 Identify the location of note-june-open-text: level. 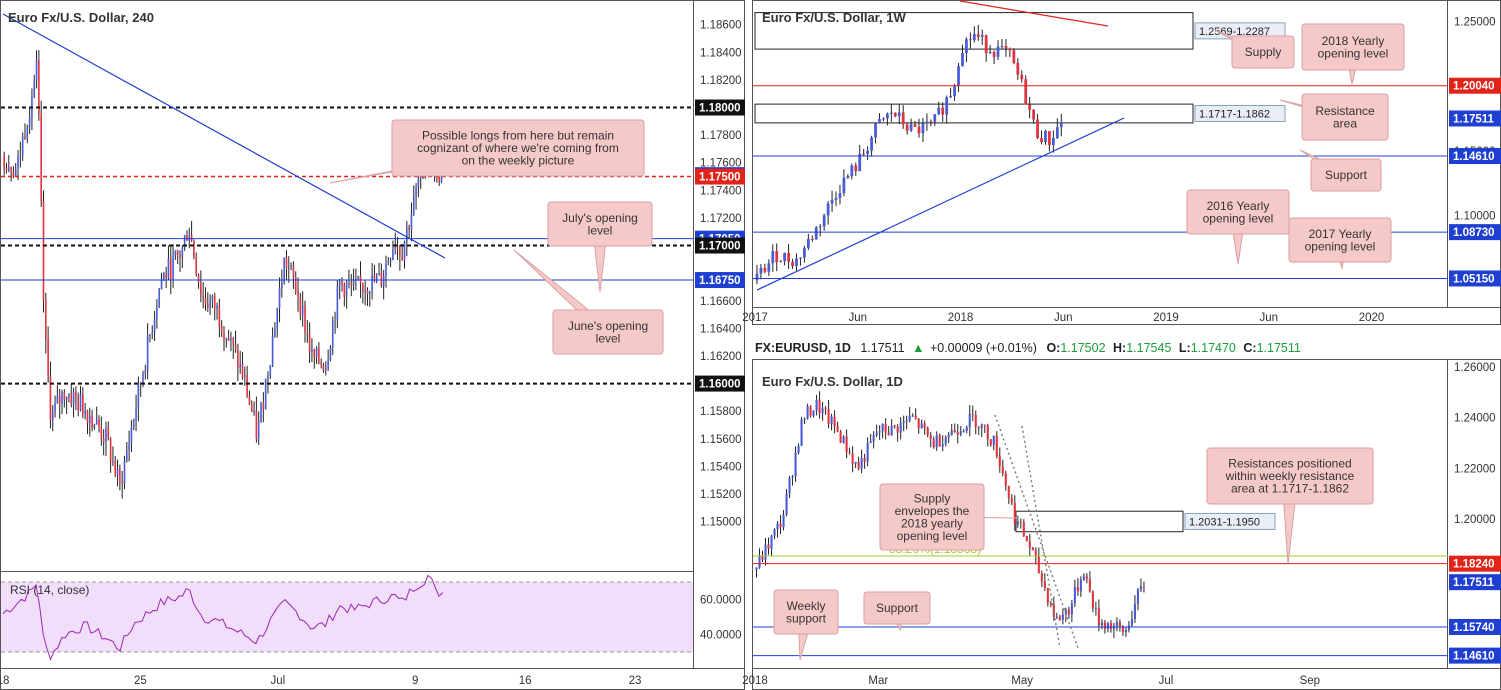
(608, 338).